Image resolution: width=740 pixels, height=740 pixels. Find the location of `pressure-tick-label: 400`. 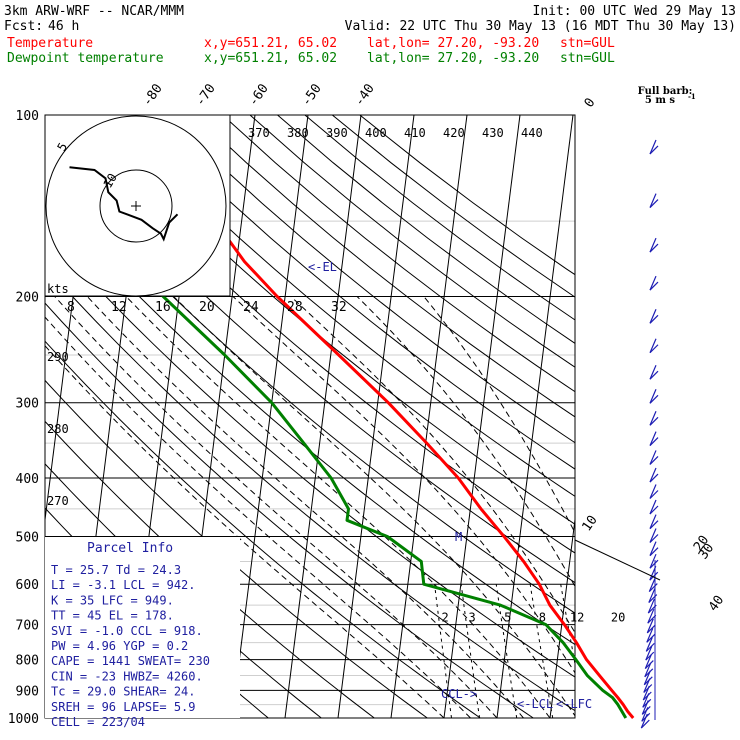

pressure-tick-label: 400 is located at coordinates (27, 479).